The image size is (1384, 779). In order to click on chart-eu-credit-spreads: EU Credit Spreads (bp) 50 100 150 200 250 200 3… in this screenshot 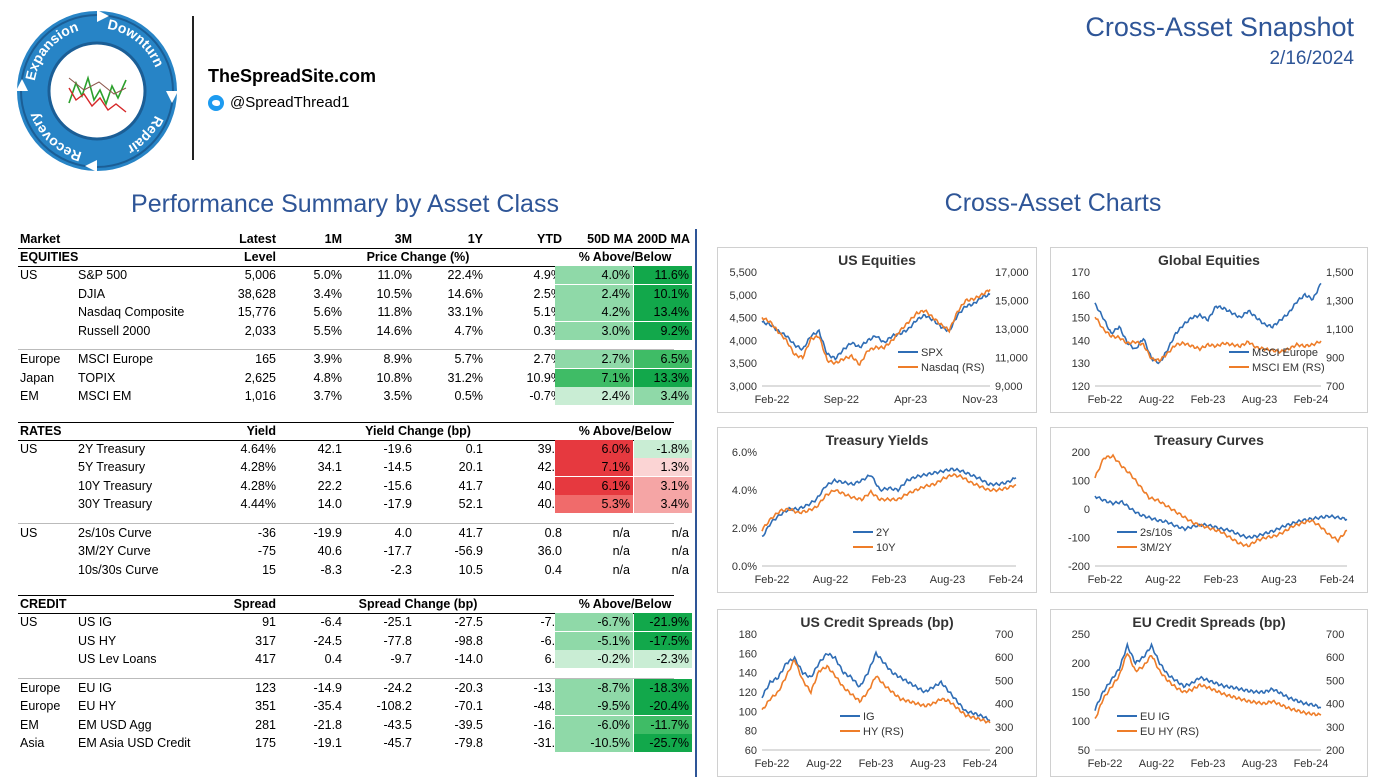, I will do `click(1208, 692)`.